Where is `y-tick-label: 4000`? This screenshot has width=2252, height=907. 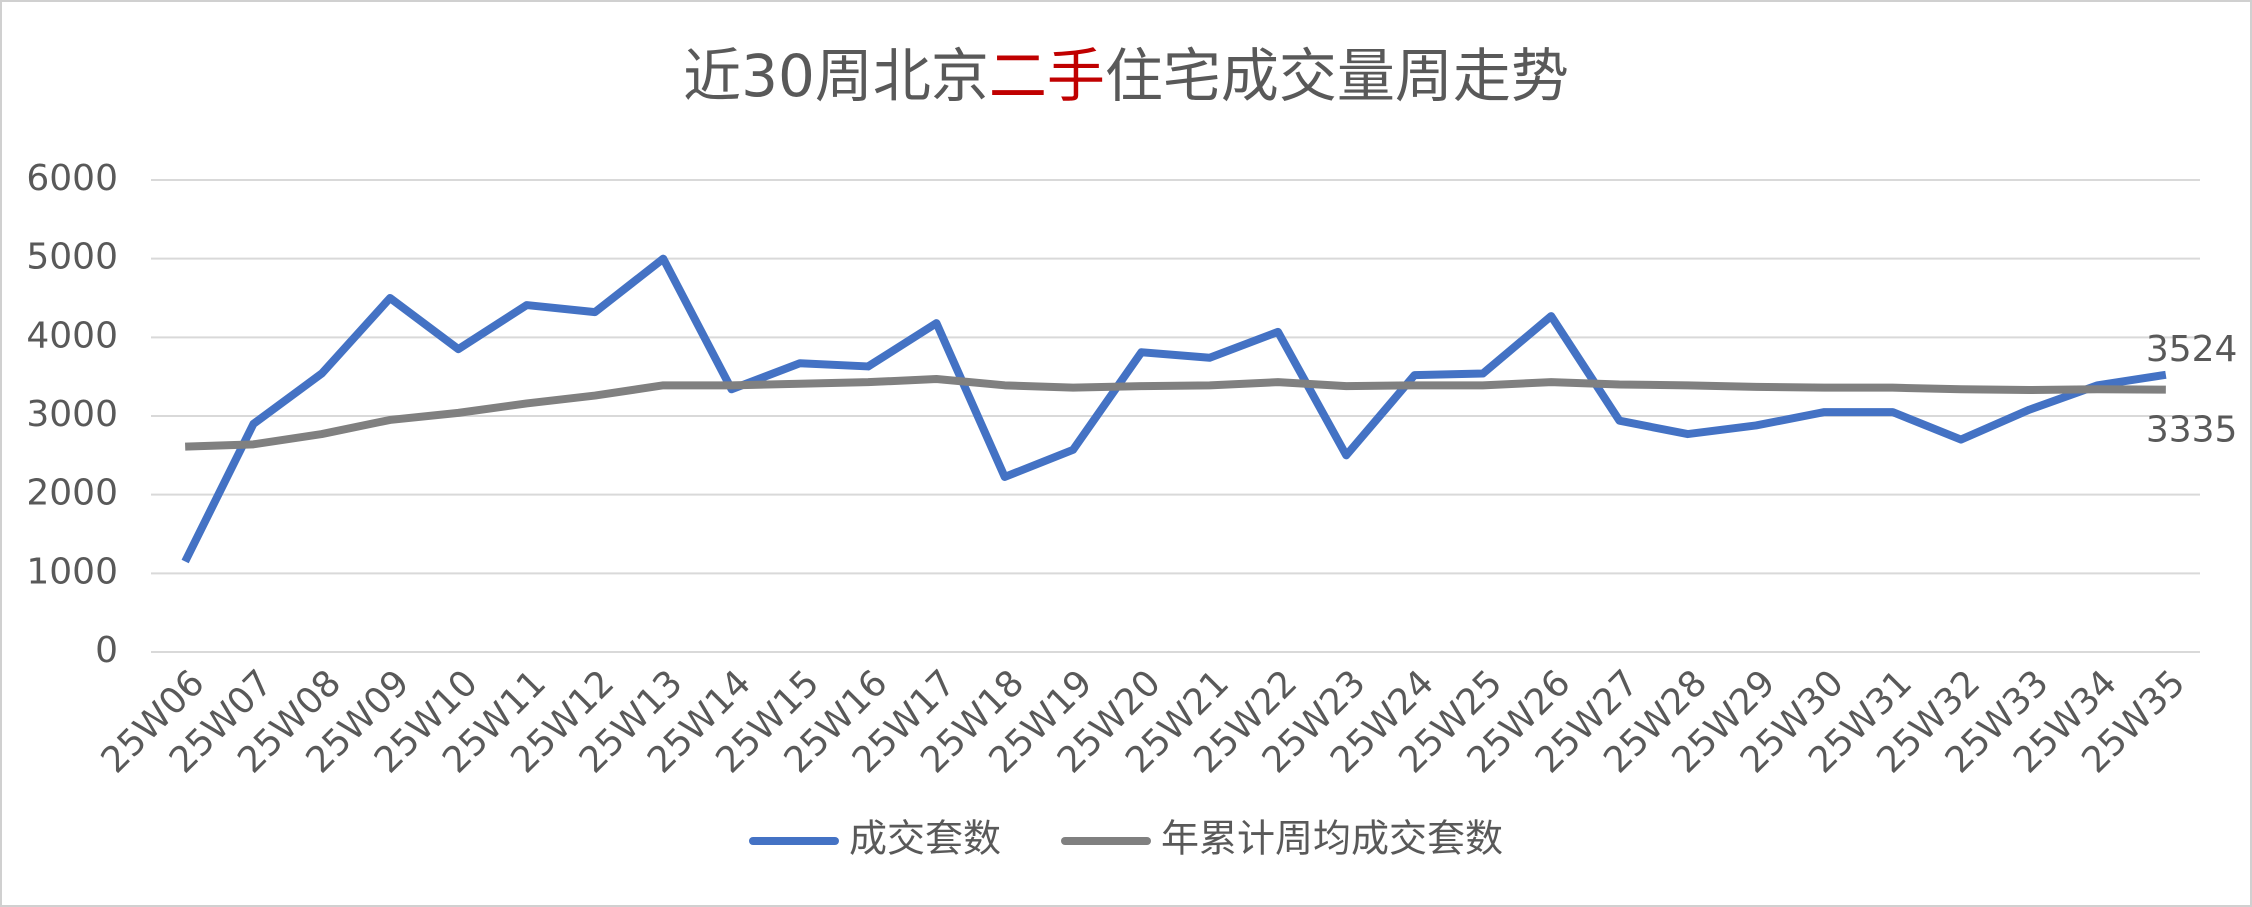
y-tick-label: 4000 is located at coordinates (72, 335).